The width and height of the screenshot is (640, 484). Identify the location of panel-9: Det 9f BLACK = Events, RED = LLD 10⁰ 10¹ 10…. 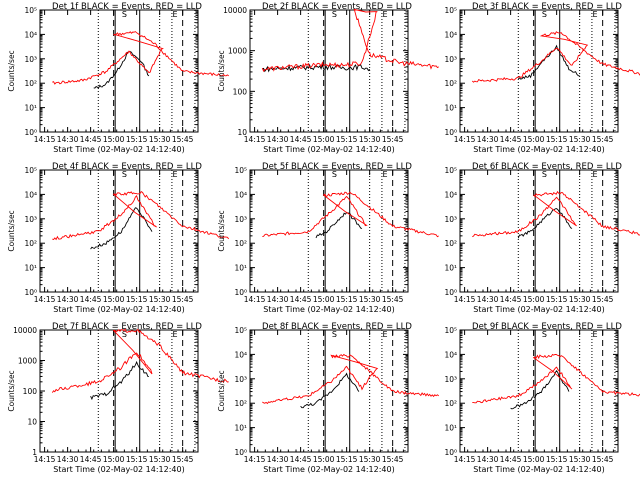
(542, 398).